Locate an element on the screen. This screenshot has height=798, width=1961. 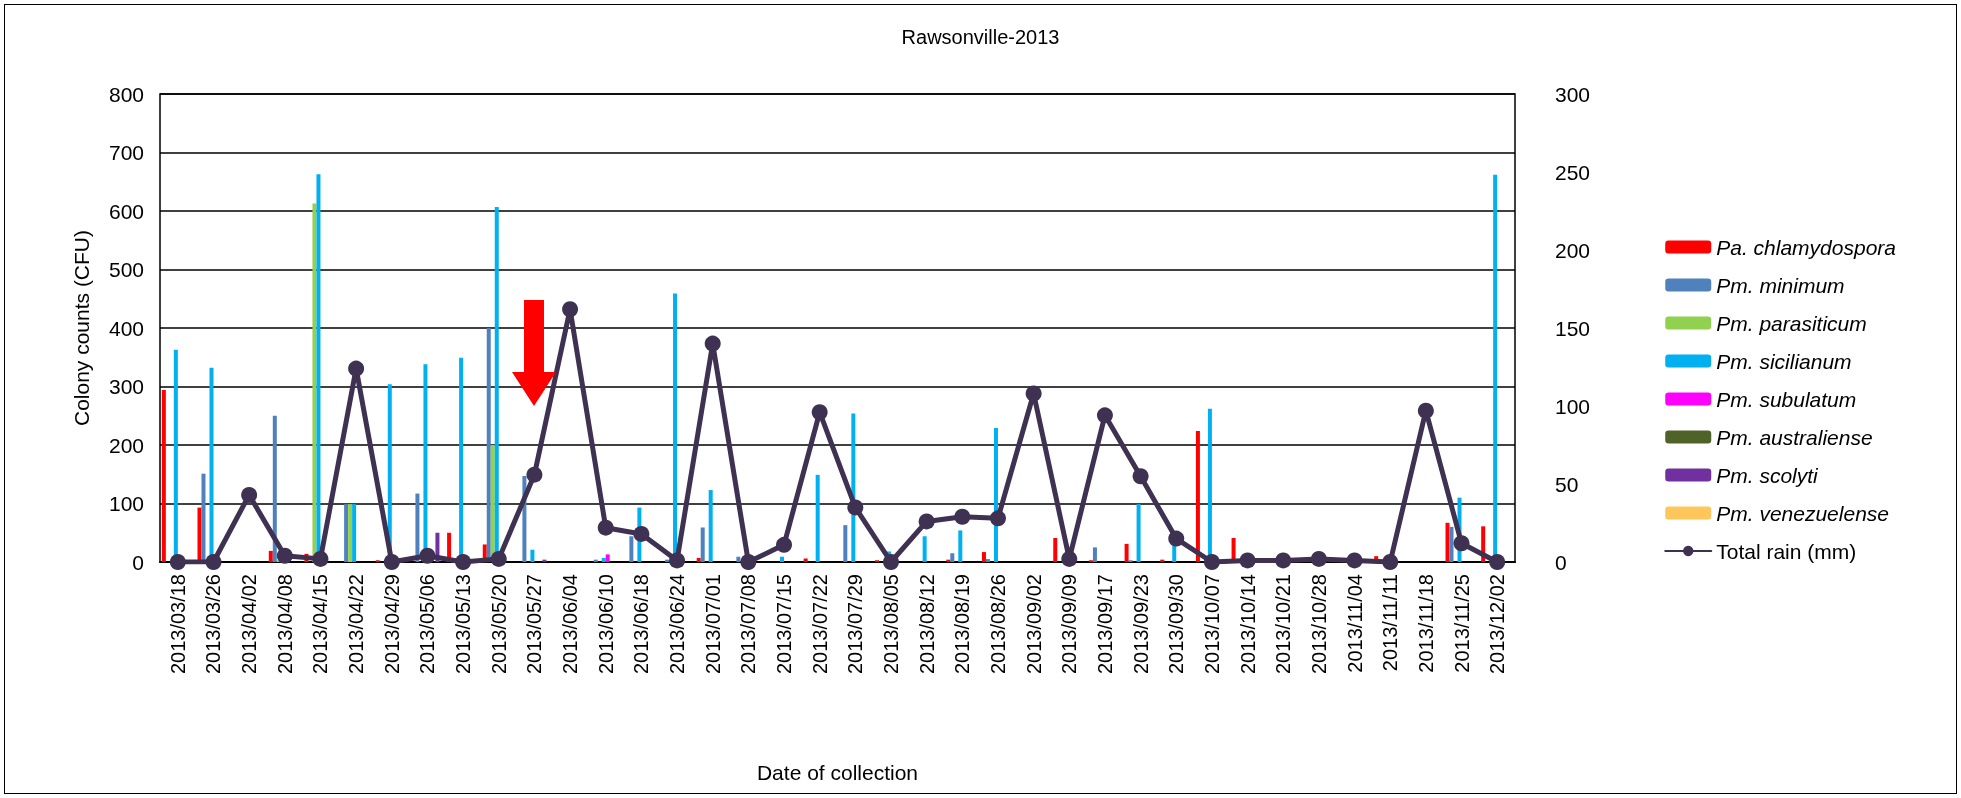
y-tick-label: 0 is located at coordinates (138, 562).